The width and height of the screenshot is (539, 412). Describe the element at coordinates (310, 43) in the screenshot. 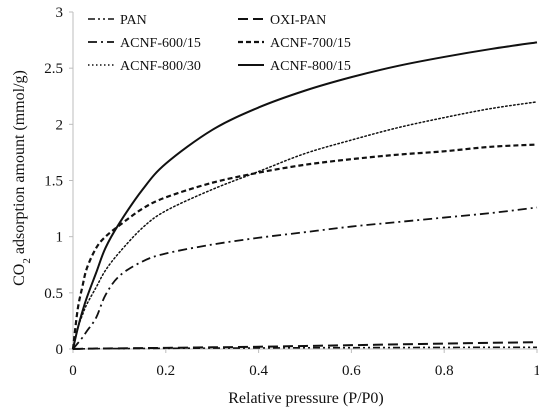

I see `legend-label: ACNF-700/15` at that location.